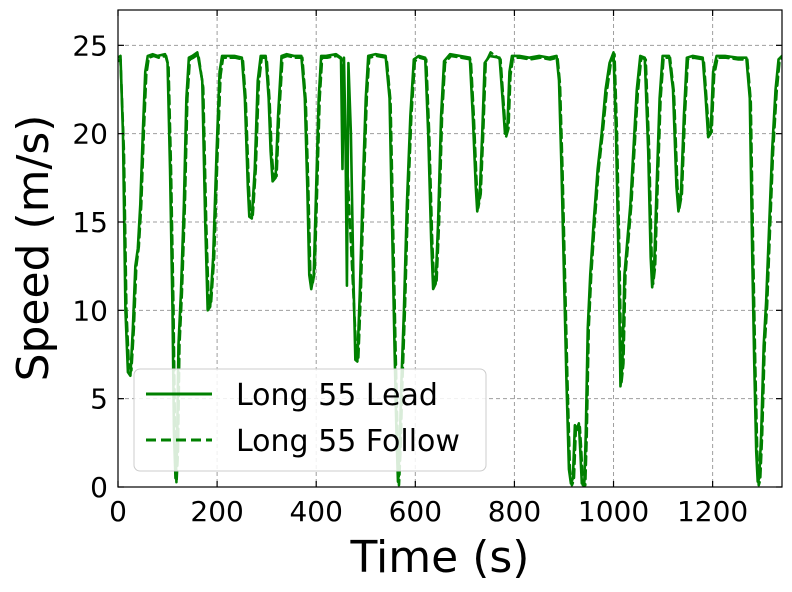  Describe the element at coordinates (90, 222) in the screenshot. I see `y-tick-label: 15` at that location.